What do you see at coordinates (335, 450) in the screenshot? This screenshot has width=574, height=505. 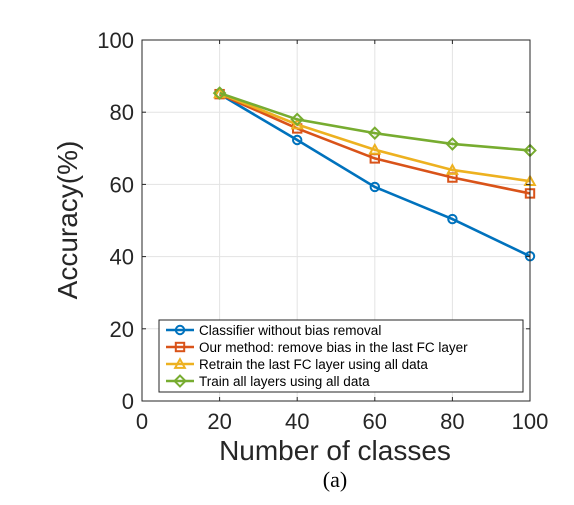 I see `x-axis-label: Number of classes` at bounding box center [335, 450].